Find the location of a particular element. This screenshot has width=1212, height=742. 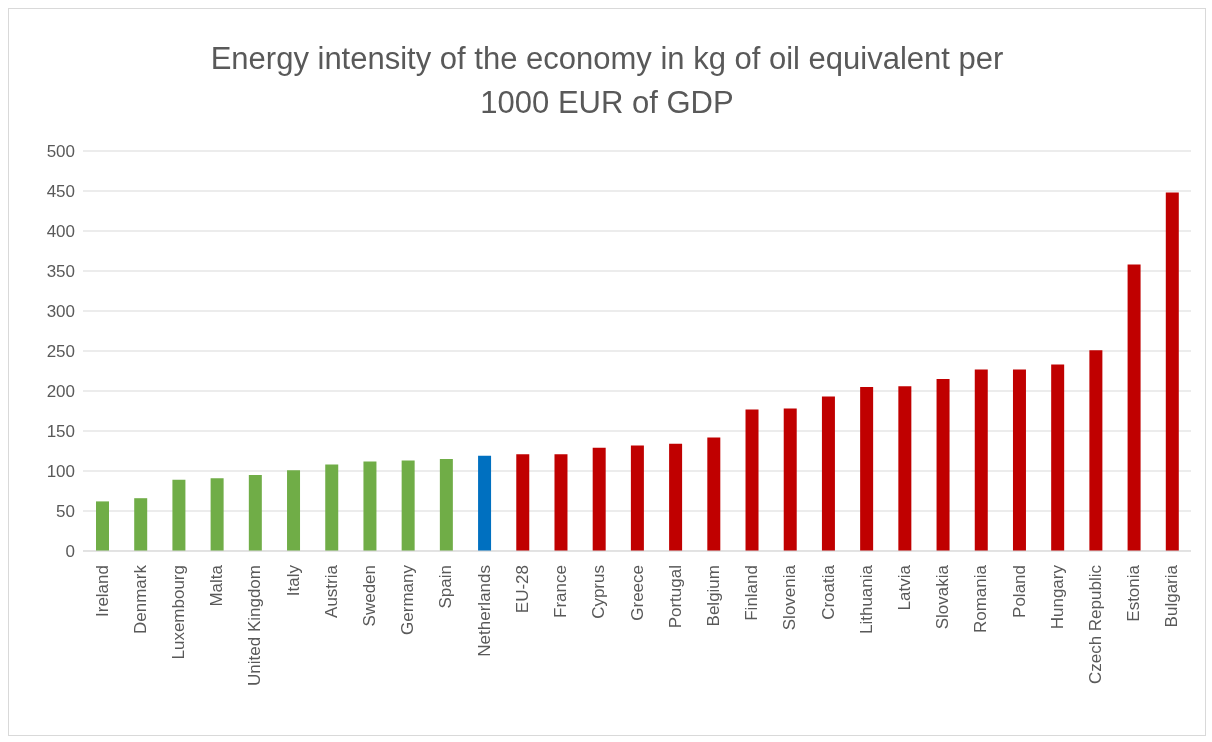

x-tick-label: Spain is located at coordinates (446, 587).